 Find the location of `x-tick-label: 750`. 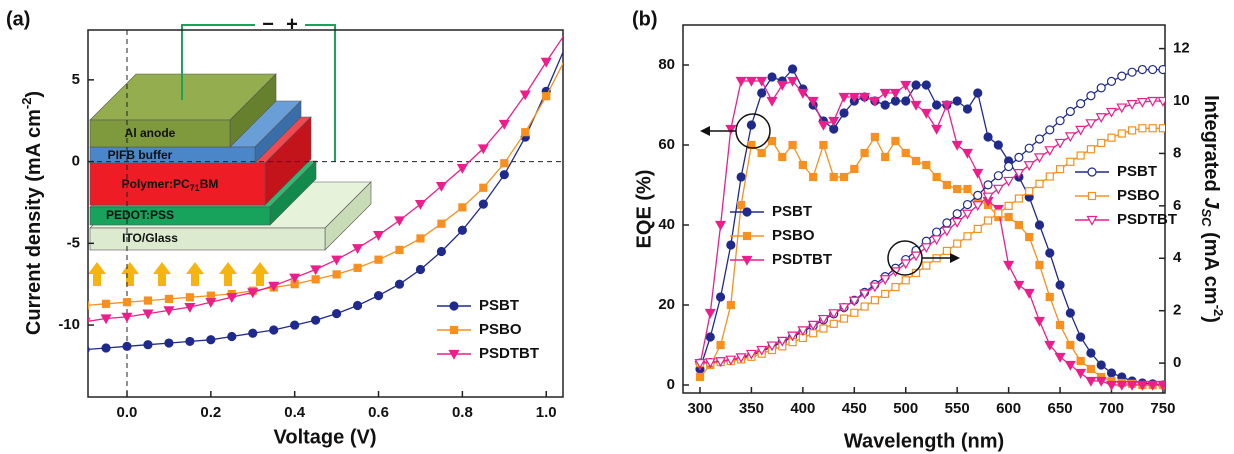

x-tick-label: 750 is located at coordinates (1162, 408).